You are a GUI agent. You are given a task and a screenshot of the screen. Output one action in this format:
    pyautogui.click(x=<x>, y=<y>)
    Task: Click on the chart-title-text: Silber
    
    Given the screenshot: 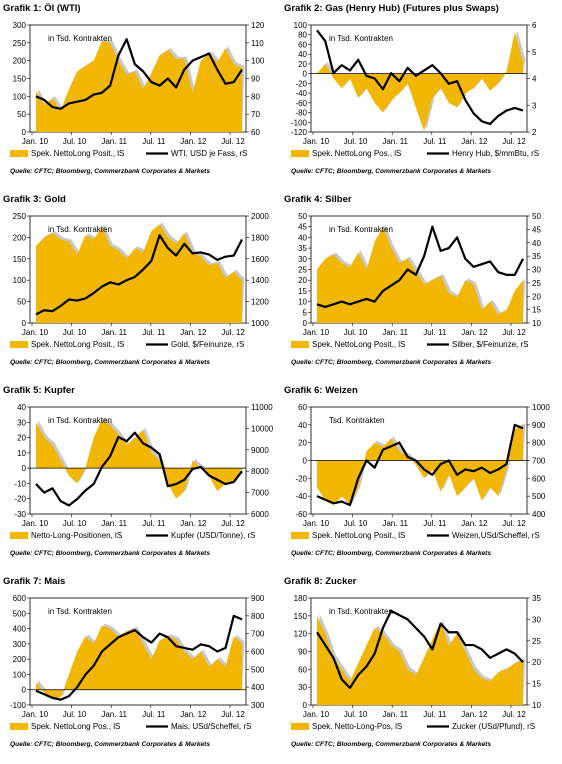 What is the action you would take?
    pyautogui.click(x=338, y=199)
    